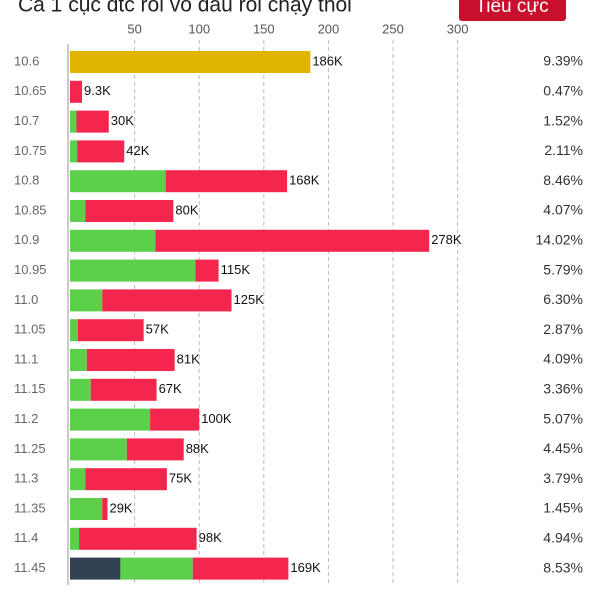 Image resolution: width=600 pixels, height=600 pixels. What do you see at coordinates (26, 478) in the screenshot?
I see `category-label: 11.3` at bounding box center [26, 478].